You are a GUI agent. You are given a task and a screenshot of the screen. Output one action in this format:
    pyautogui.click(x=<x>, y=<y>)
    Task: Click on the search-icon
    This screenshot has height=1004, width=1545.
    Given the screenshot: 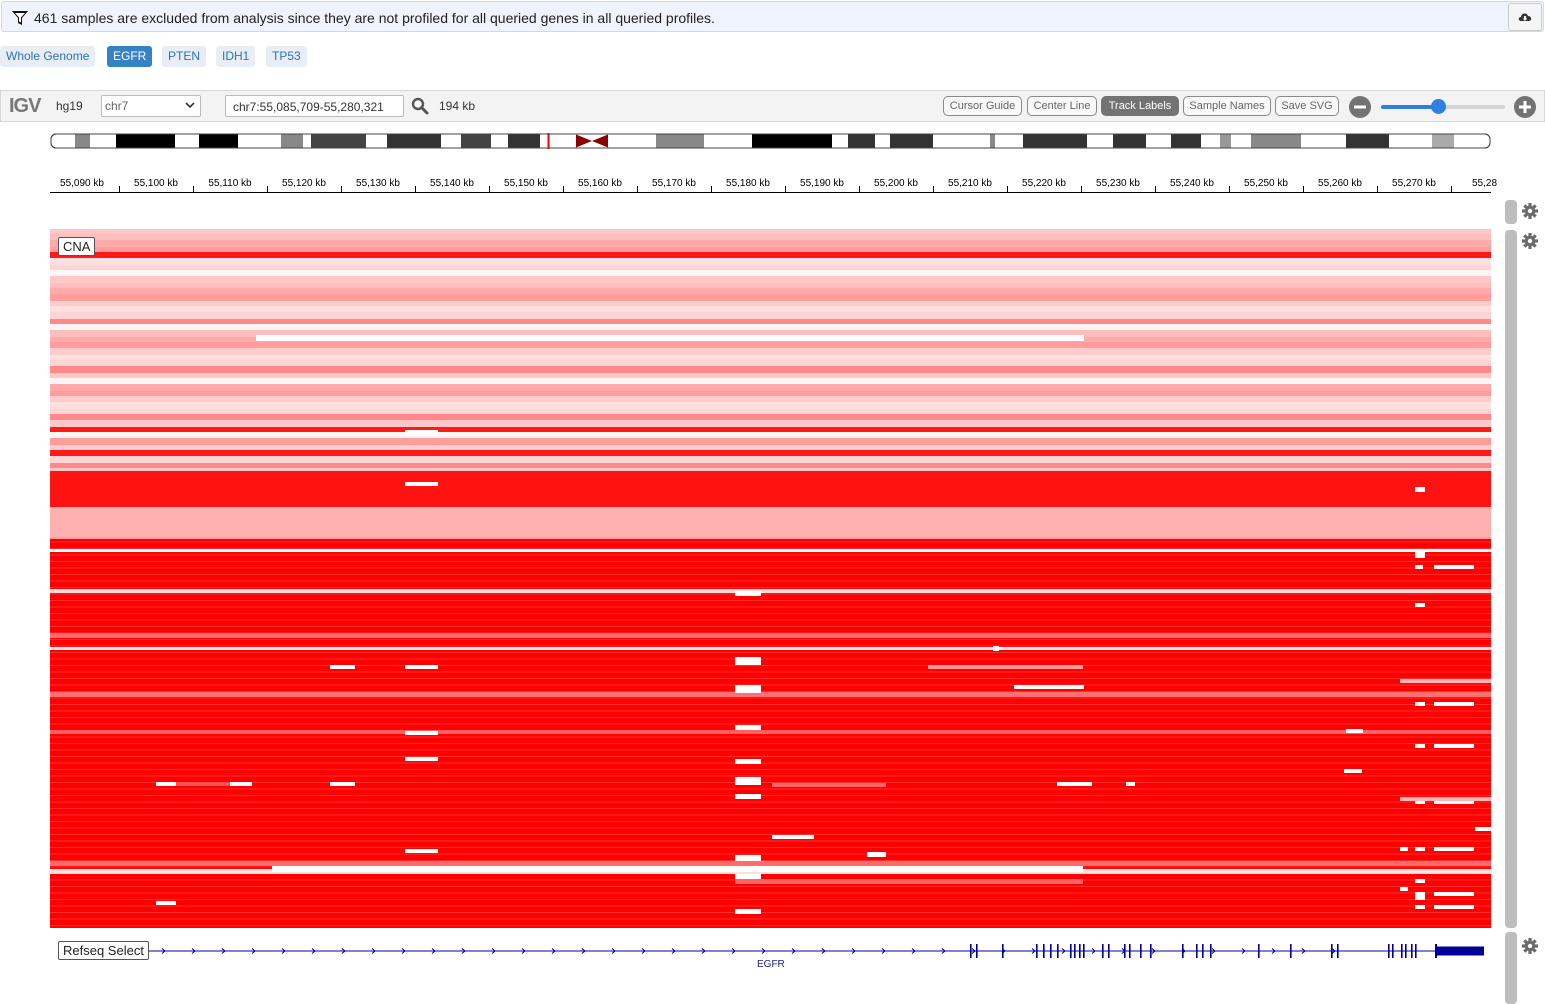 What is the action you would take?
    pyautogui.click(x=420, y=106)
    